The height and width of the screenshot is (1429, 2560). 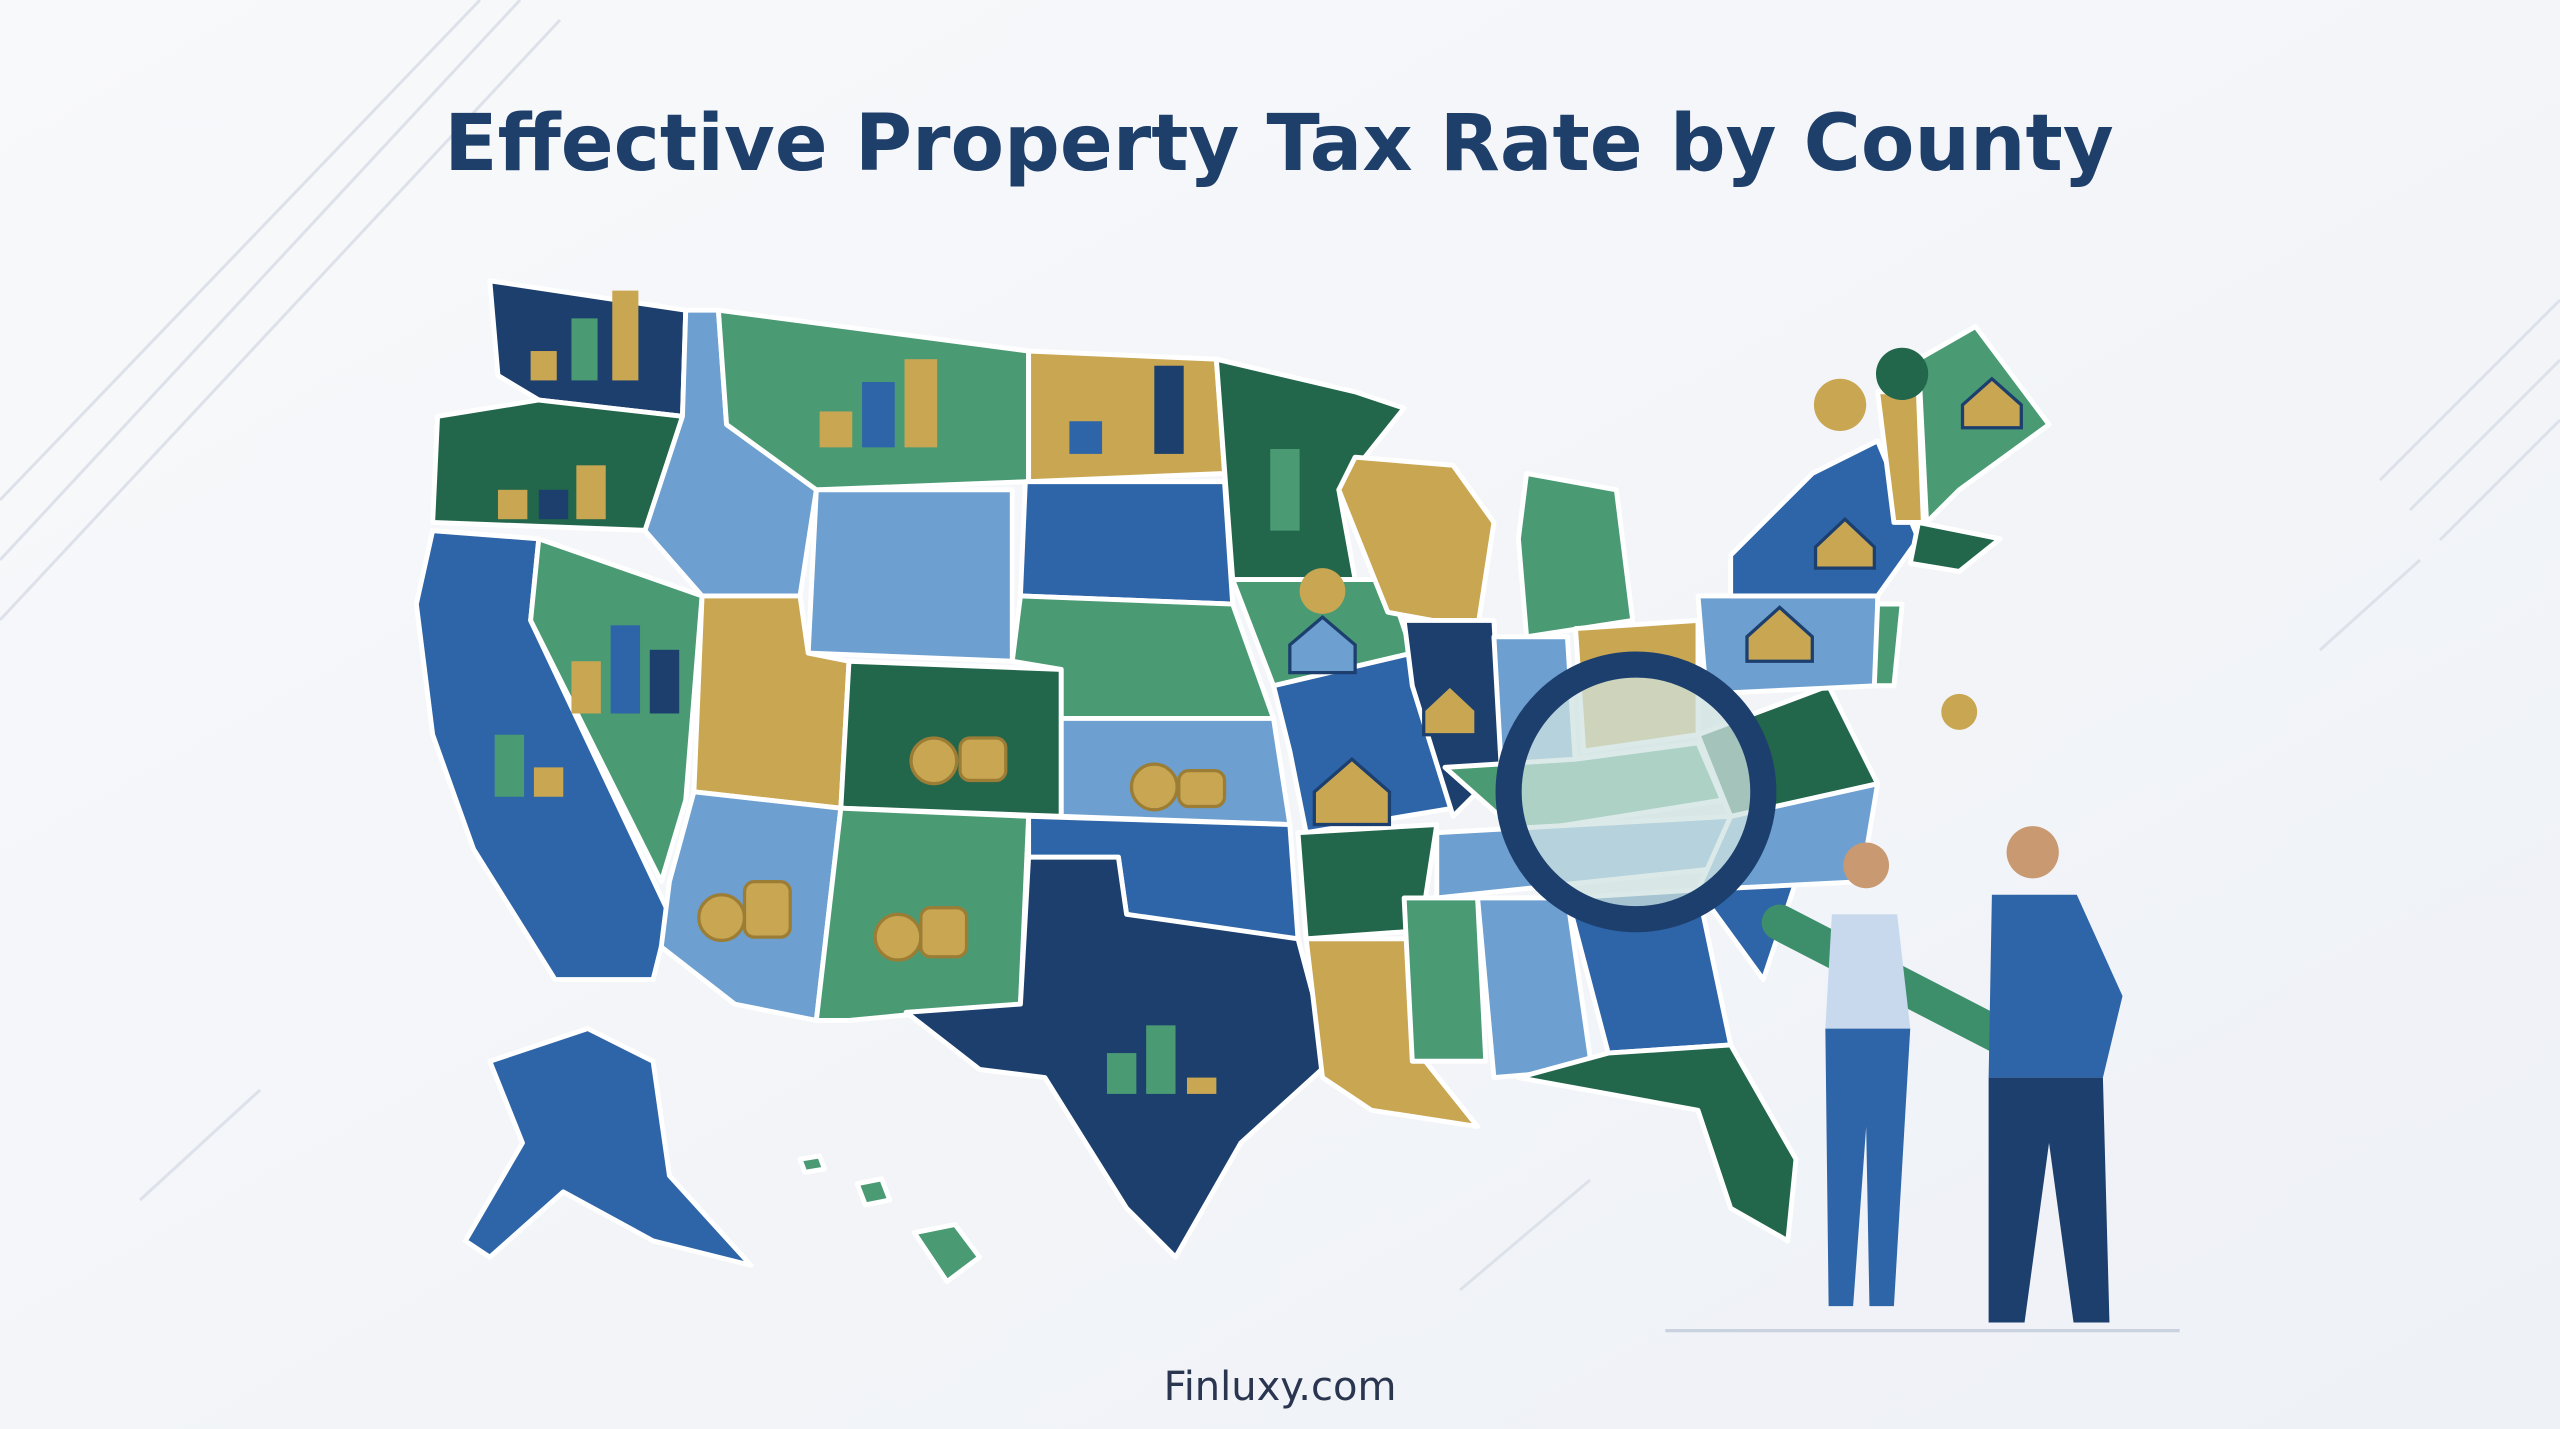 I want to click on house-icons, so click(x=1655, y=601).